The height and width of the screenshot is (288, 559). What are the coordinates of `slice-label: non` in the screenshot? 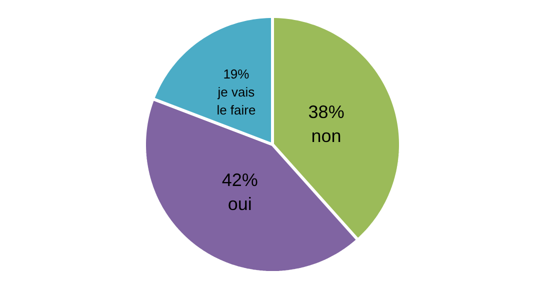 It's located at (326, 136).